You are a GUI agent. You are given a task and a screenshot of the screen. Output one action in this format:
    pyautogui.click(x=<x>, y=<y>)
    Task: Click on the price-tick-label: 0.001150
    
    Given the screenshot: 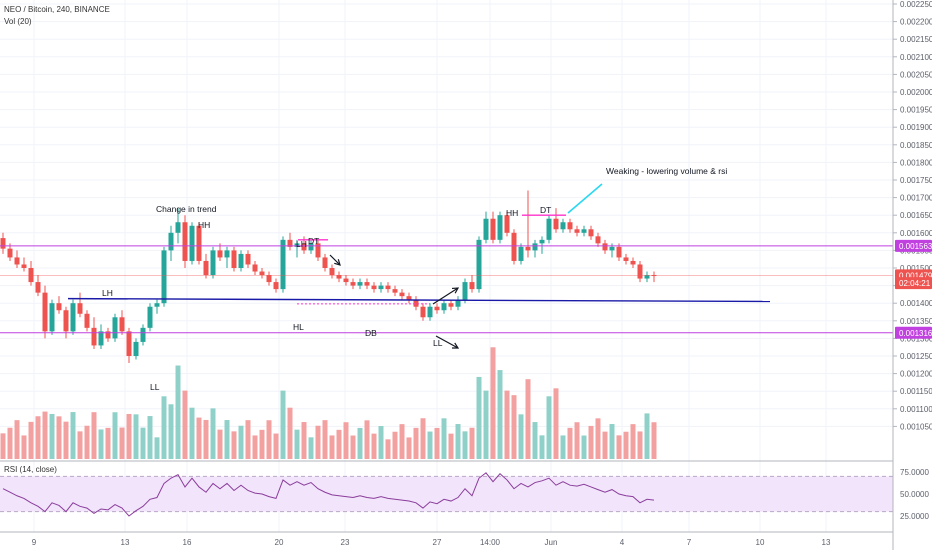 What is the action you would take?
    pyautogui.click(x=916, y=391)
    